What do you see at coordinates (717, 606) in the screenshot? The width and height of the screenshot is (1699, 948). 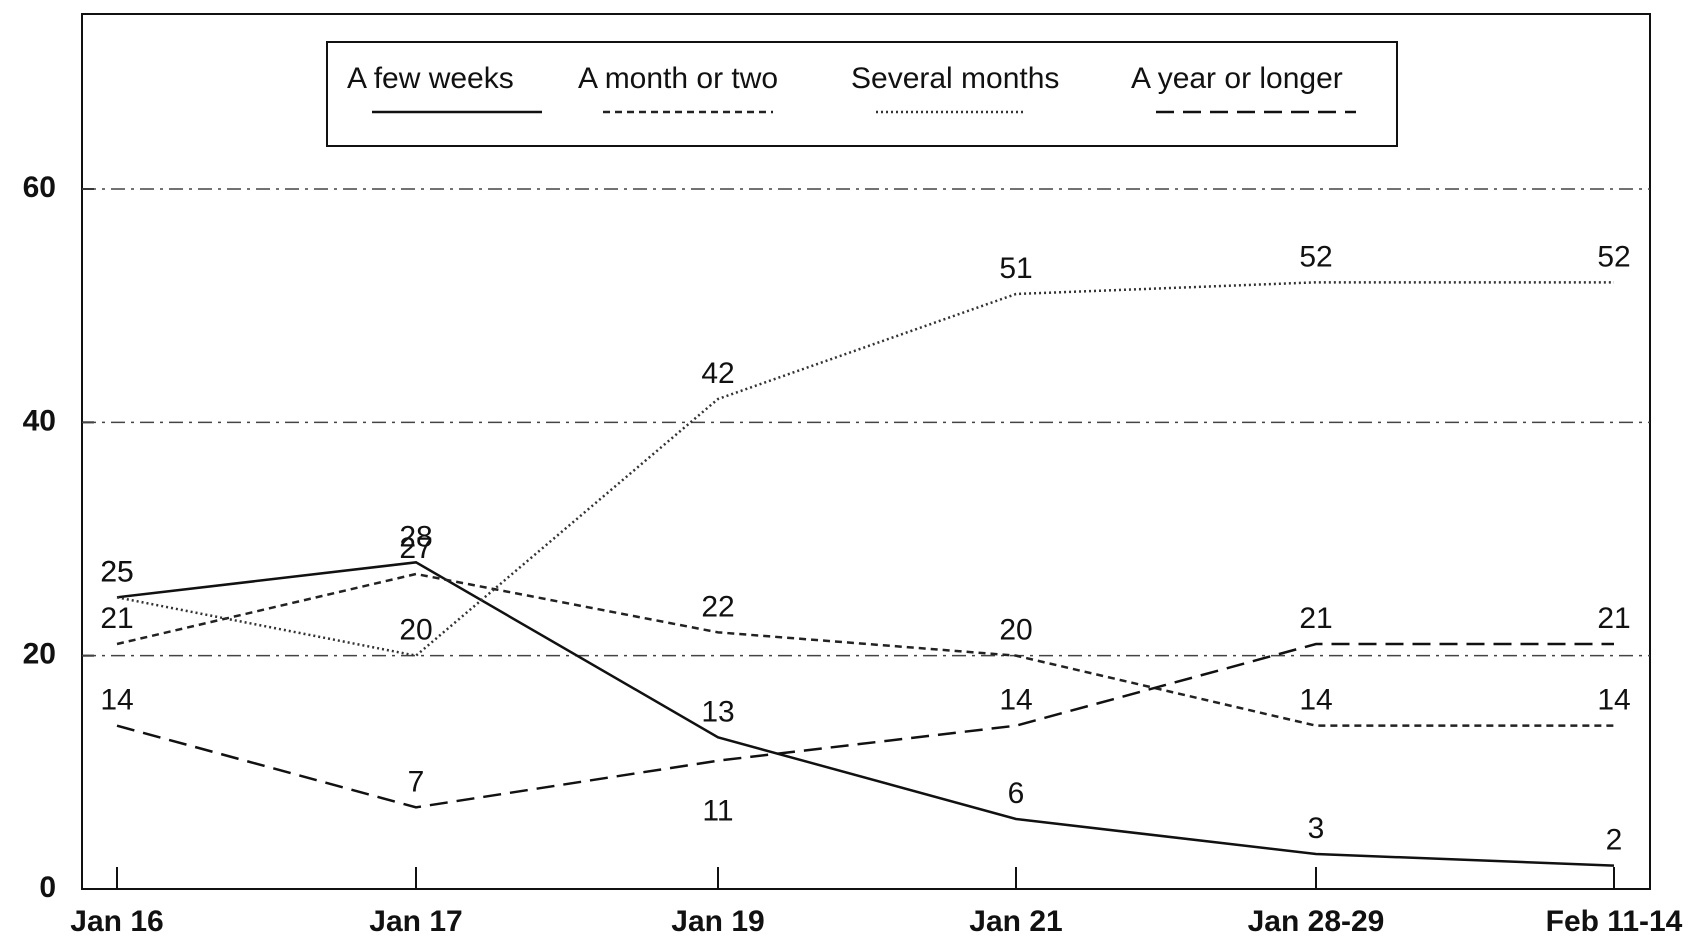 I see `data-label: 22` at bounding box center [717, 606].